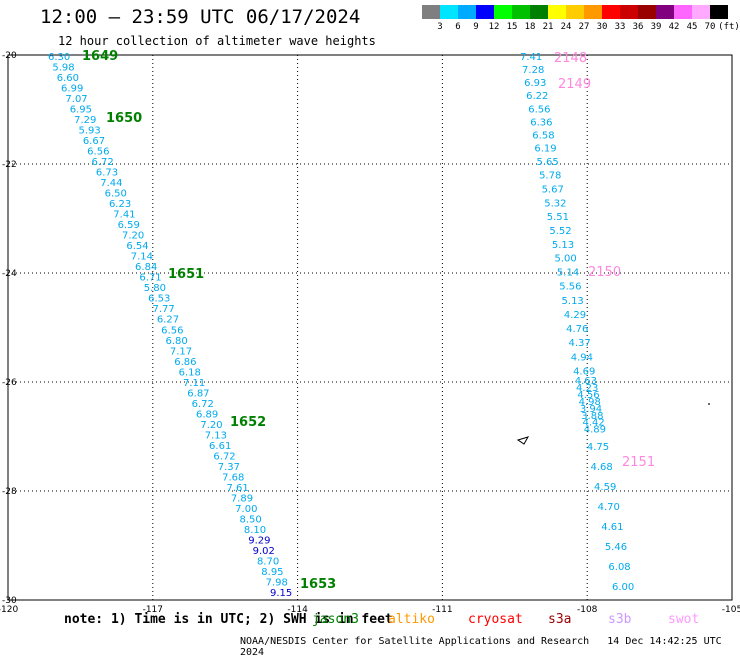  I want to click on wave-height-west: 7.07, so click(76, 99).